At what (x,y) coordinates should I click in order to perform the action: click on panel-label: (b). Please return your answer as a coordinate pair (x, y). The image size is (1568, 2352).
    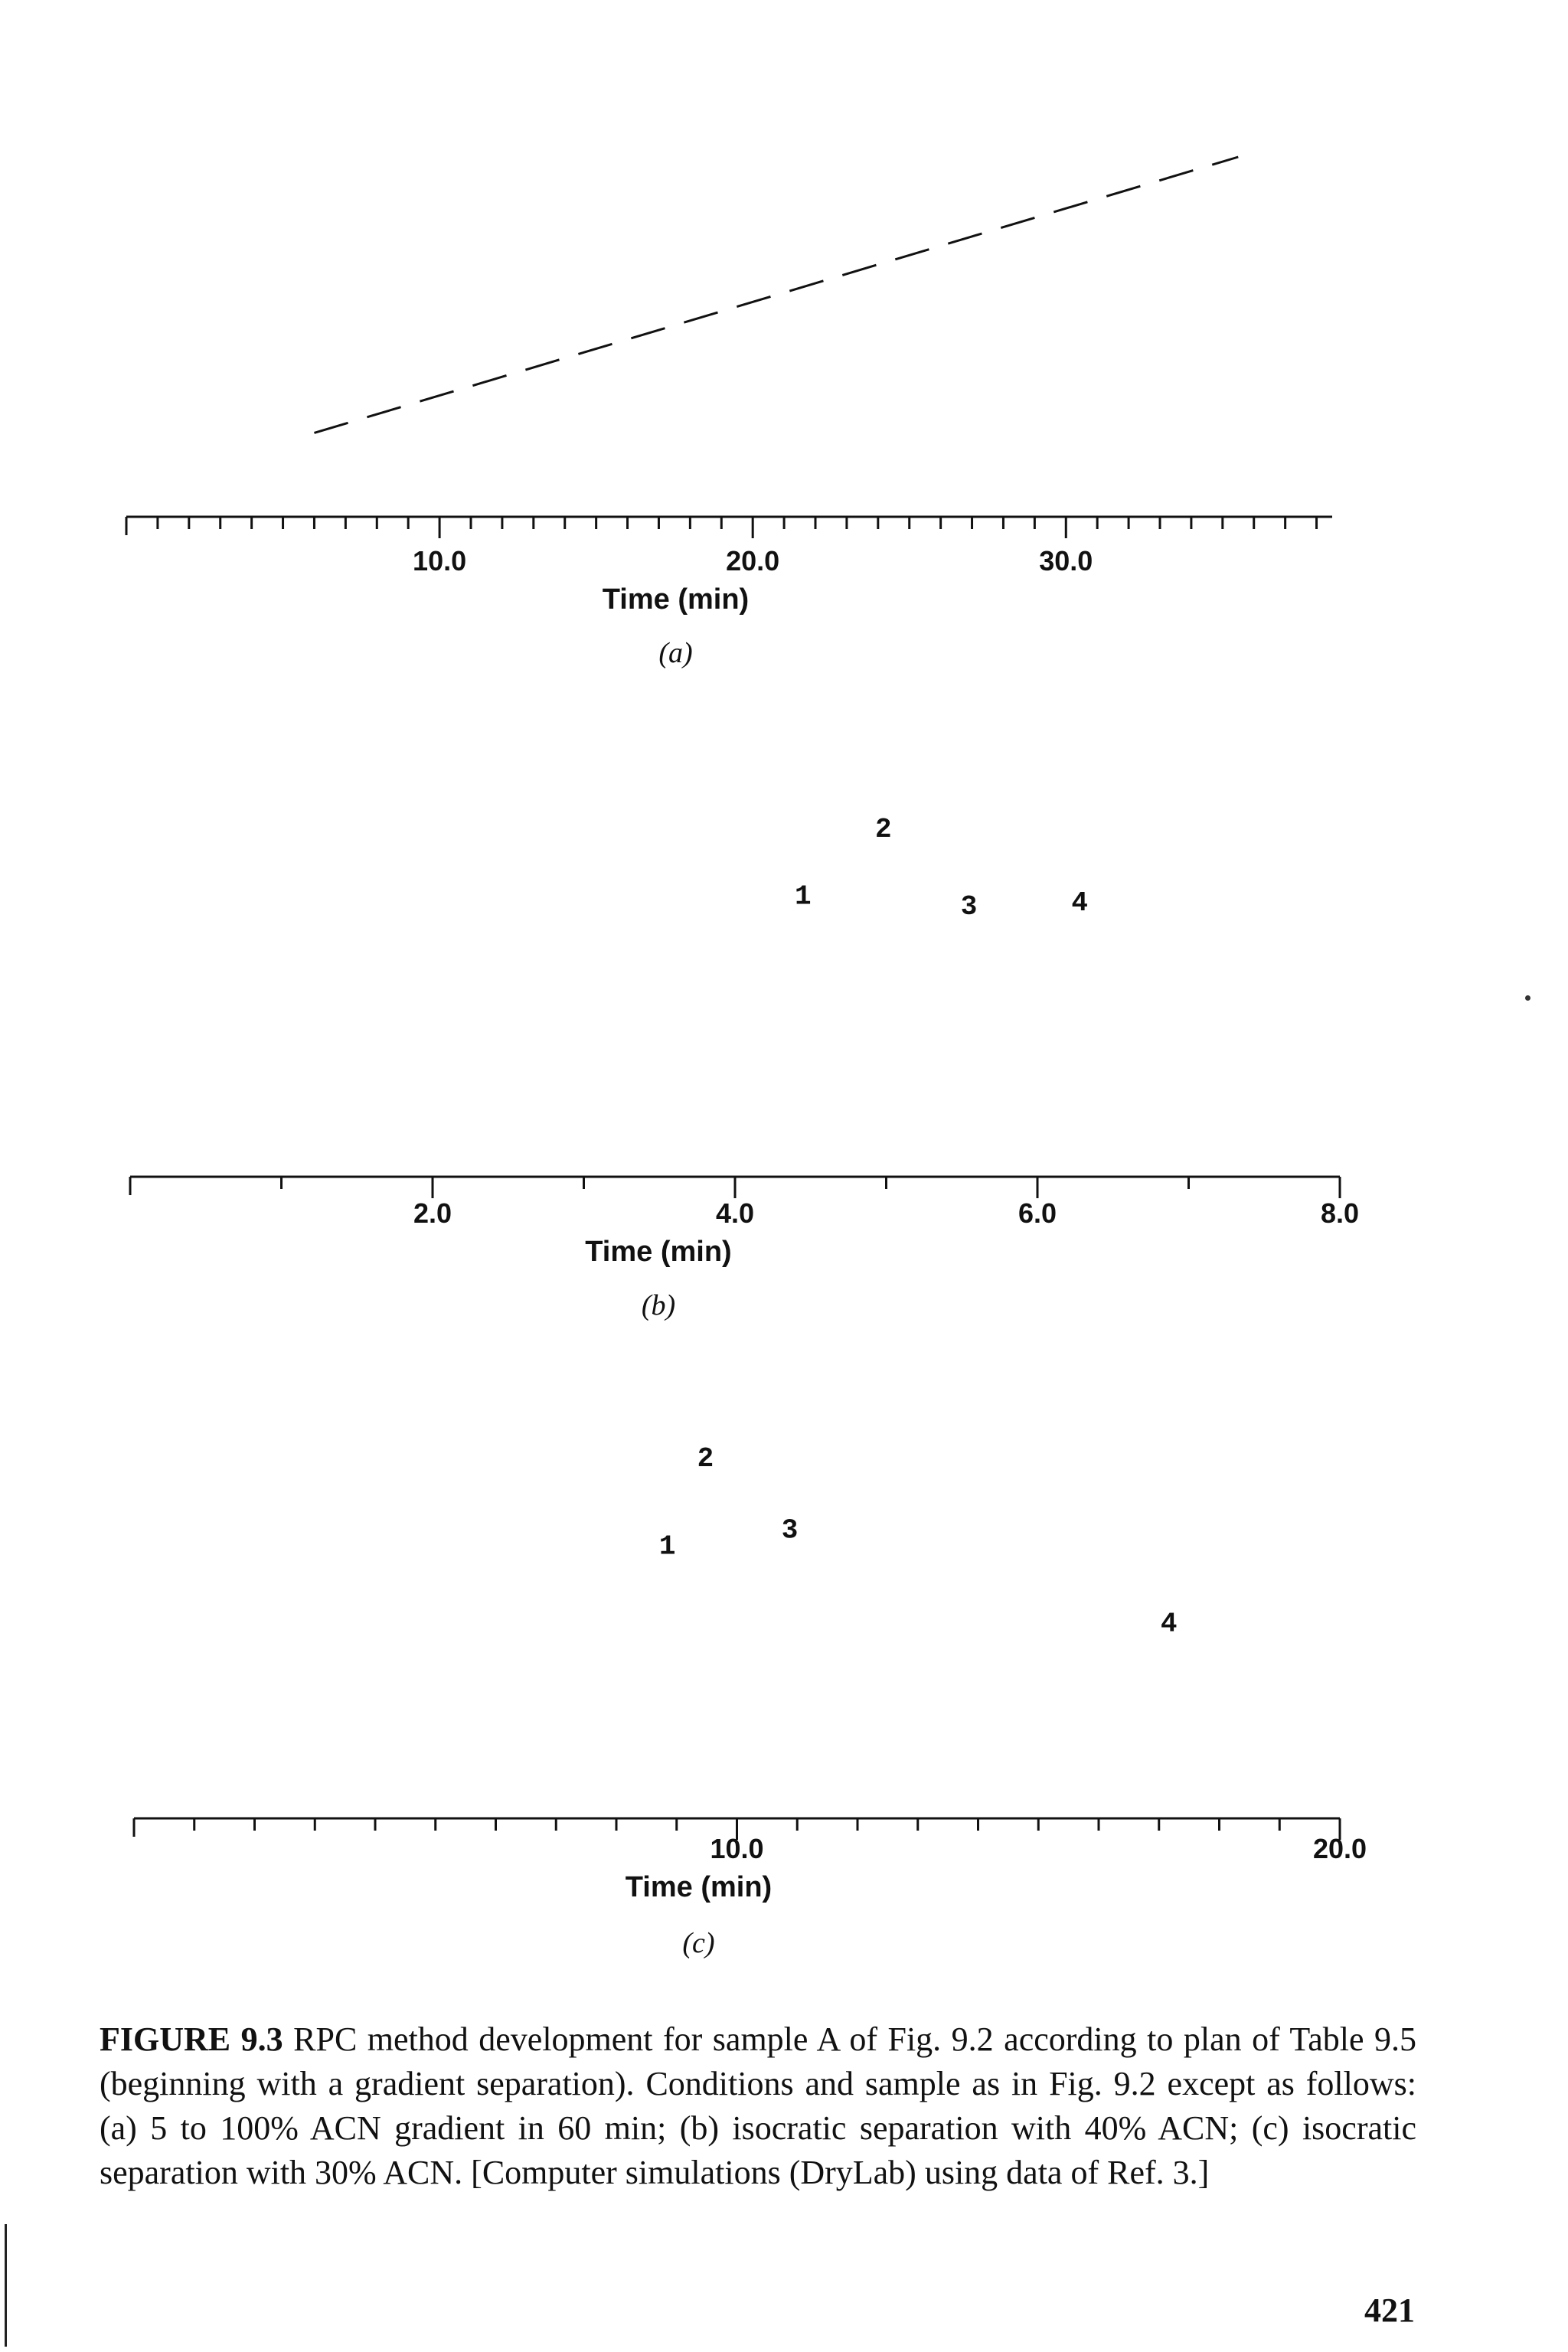
    Looking at the image, I should click on (658, 1305).